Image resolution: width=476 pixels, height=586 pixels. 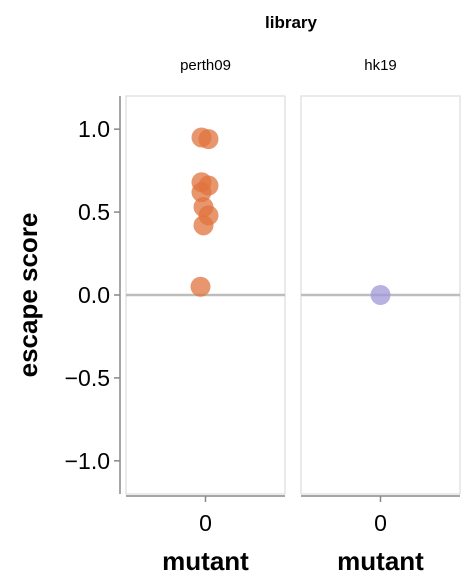 I want to click on y-tick-label: 1.0, so click(x=94, y=129).